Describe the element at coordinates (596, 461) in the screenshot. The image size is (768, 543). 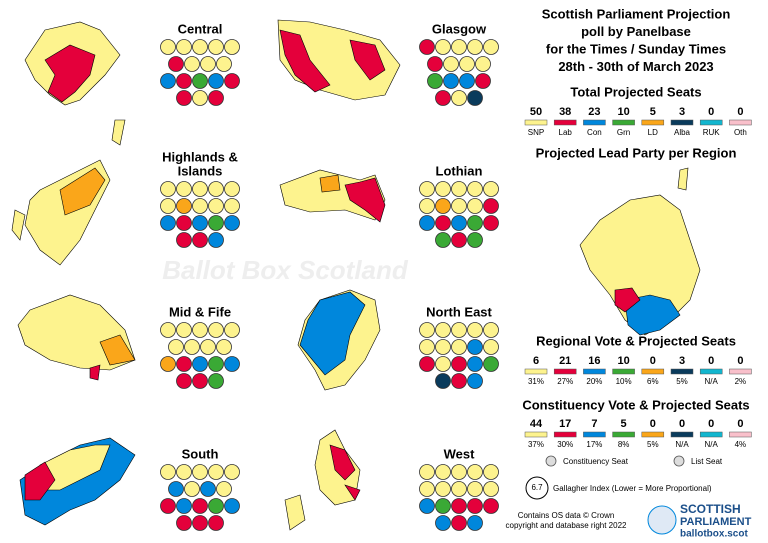
I see `legend-label: Constituency Seat` at that location.